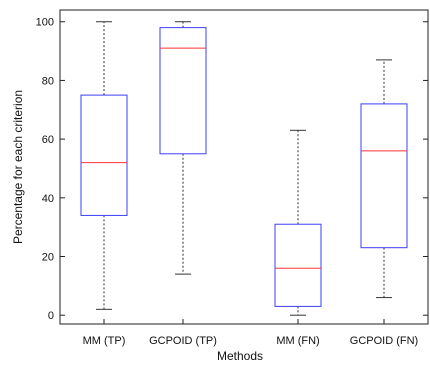  I want to click on y-tick-label: 20, so click(48, 258).